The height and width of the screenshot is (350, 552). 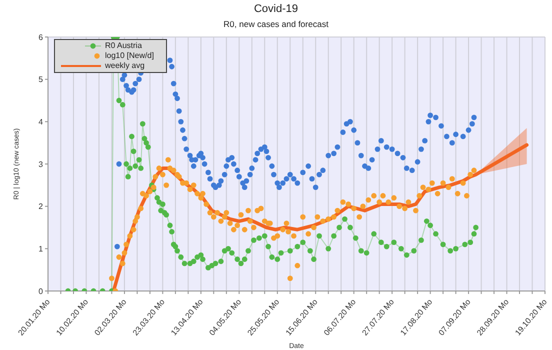 What do you see at coordinates (41, 291) in the screenshot?
I see `y-tick-label: 0` at bounding box center [41, 291].